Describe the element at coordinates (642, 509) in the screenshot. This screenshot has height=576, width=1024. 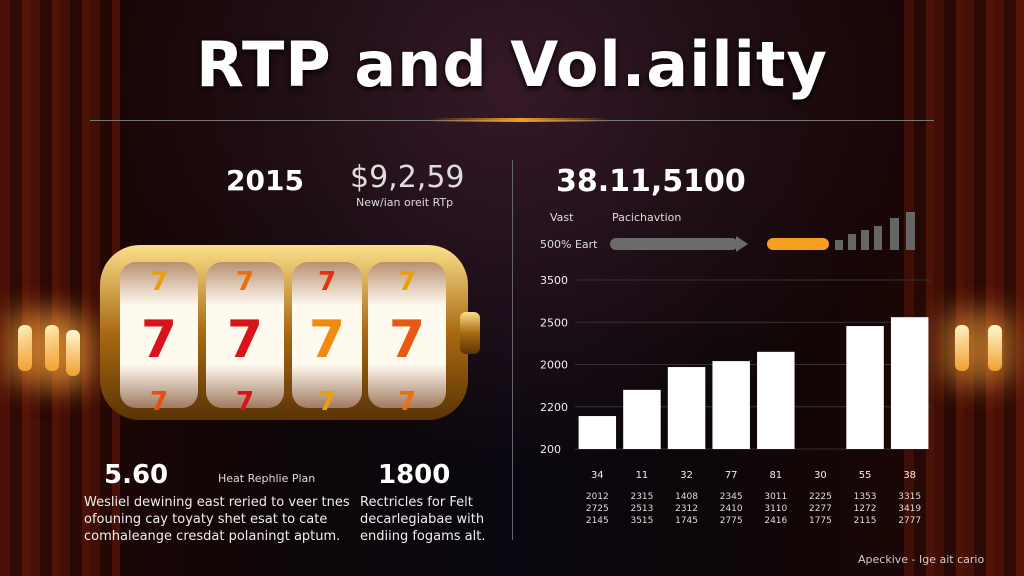
I see `table-cell: 2513` at that location.